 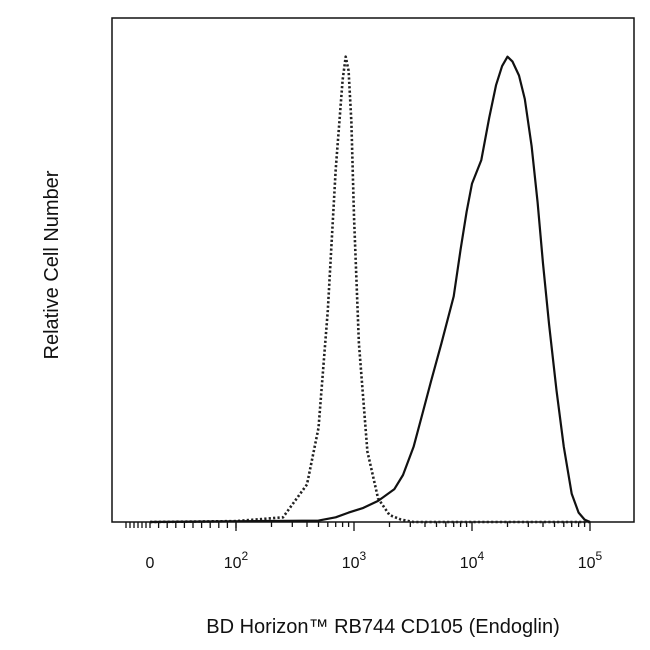 I want to click on x-tick-label: 10⁴, so click(x=472, y=560).